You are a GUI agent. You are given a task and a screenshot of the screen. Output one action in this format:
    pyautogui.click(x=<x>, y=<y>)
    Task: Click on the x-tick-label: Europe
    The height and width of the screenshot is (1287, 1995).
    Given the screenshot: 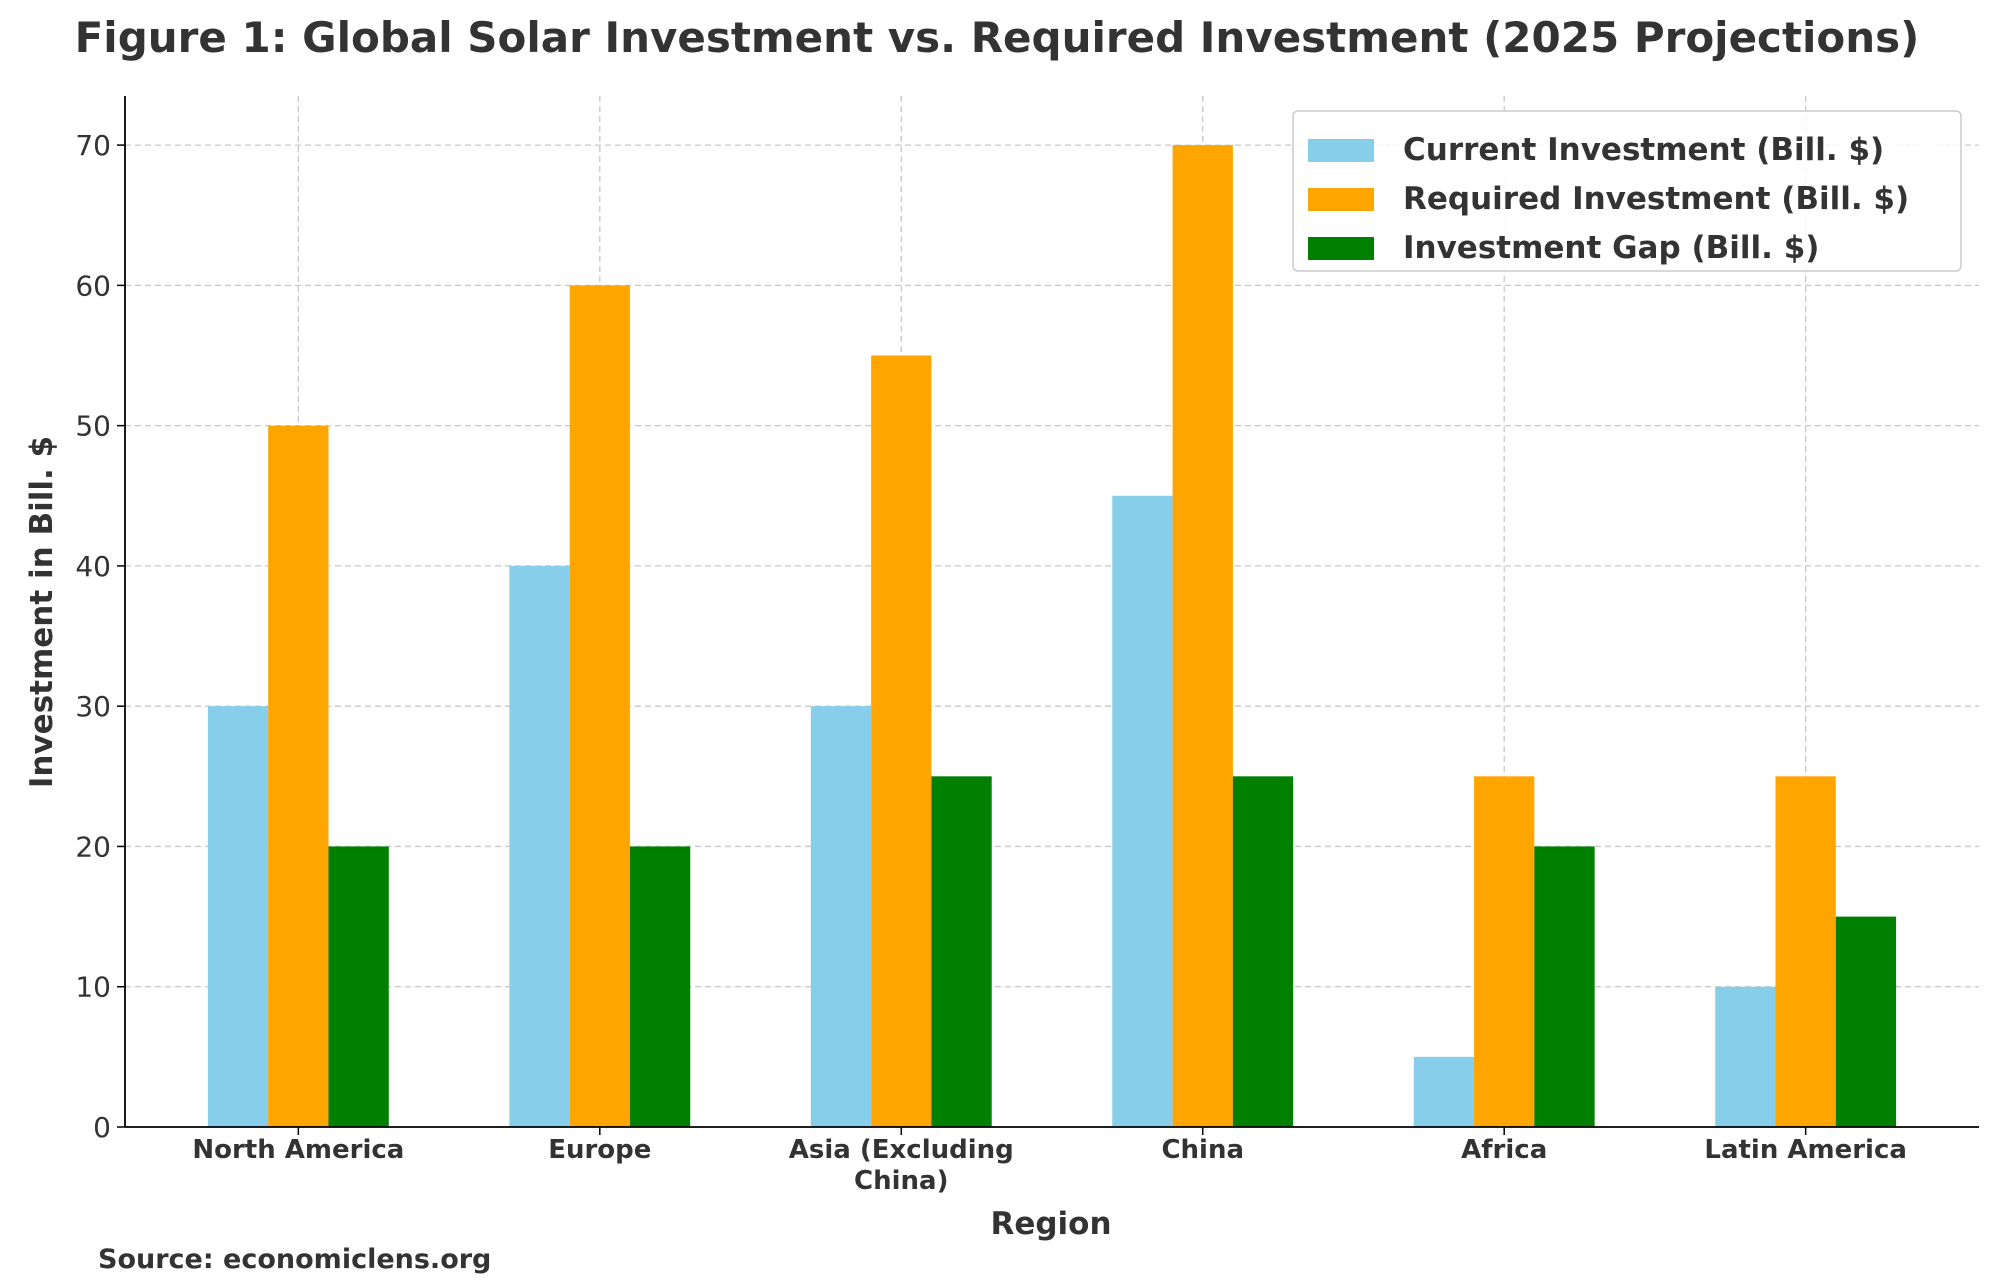 What is the action you would take?
    pyautogui.click(x=599, y=1150)
    